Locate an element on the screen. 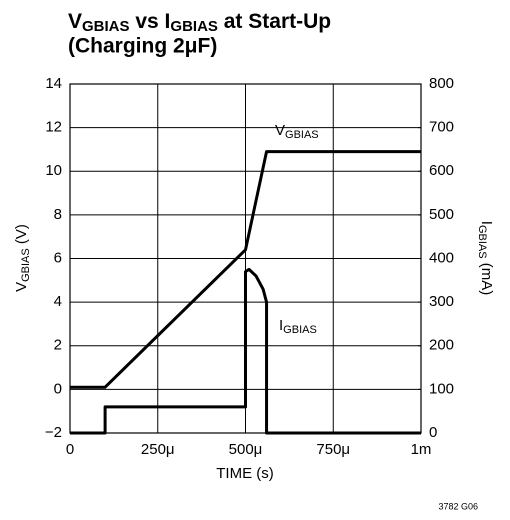 This screenshot has width=510, height=520. y-tick-label: 12 is located at coordinates (53, 127).